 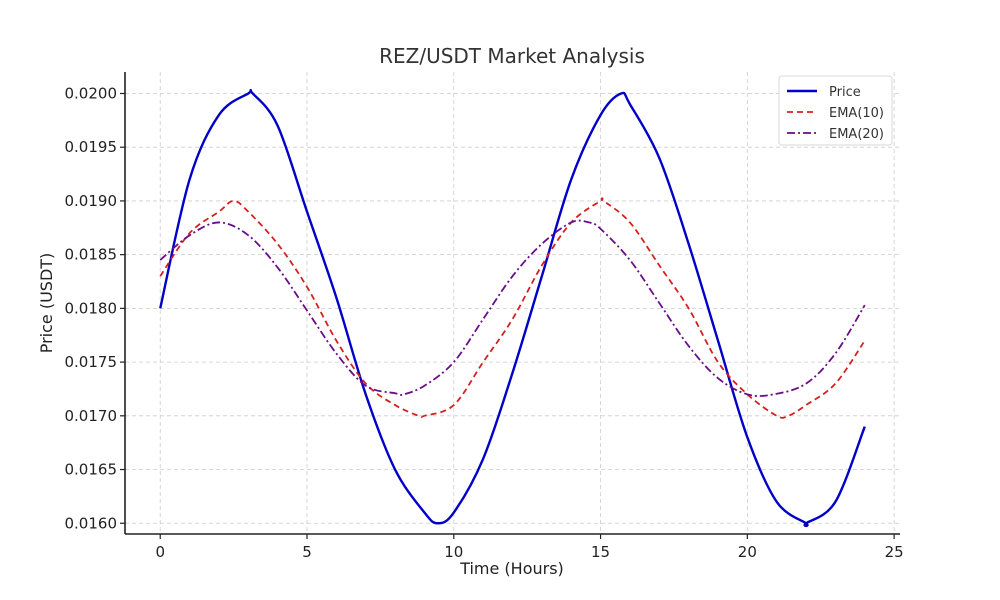 What do you see at coordinates (600, 552) in the screenshot?
I see `x-tick-label: 15` at bounding box center [600, 552].